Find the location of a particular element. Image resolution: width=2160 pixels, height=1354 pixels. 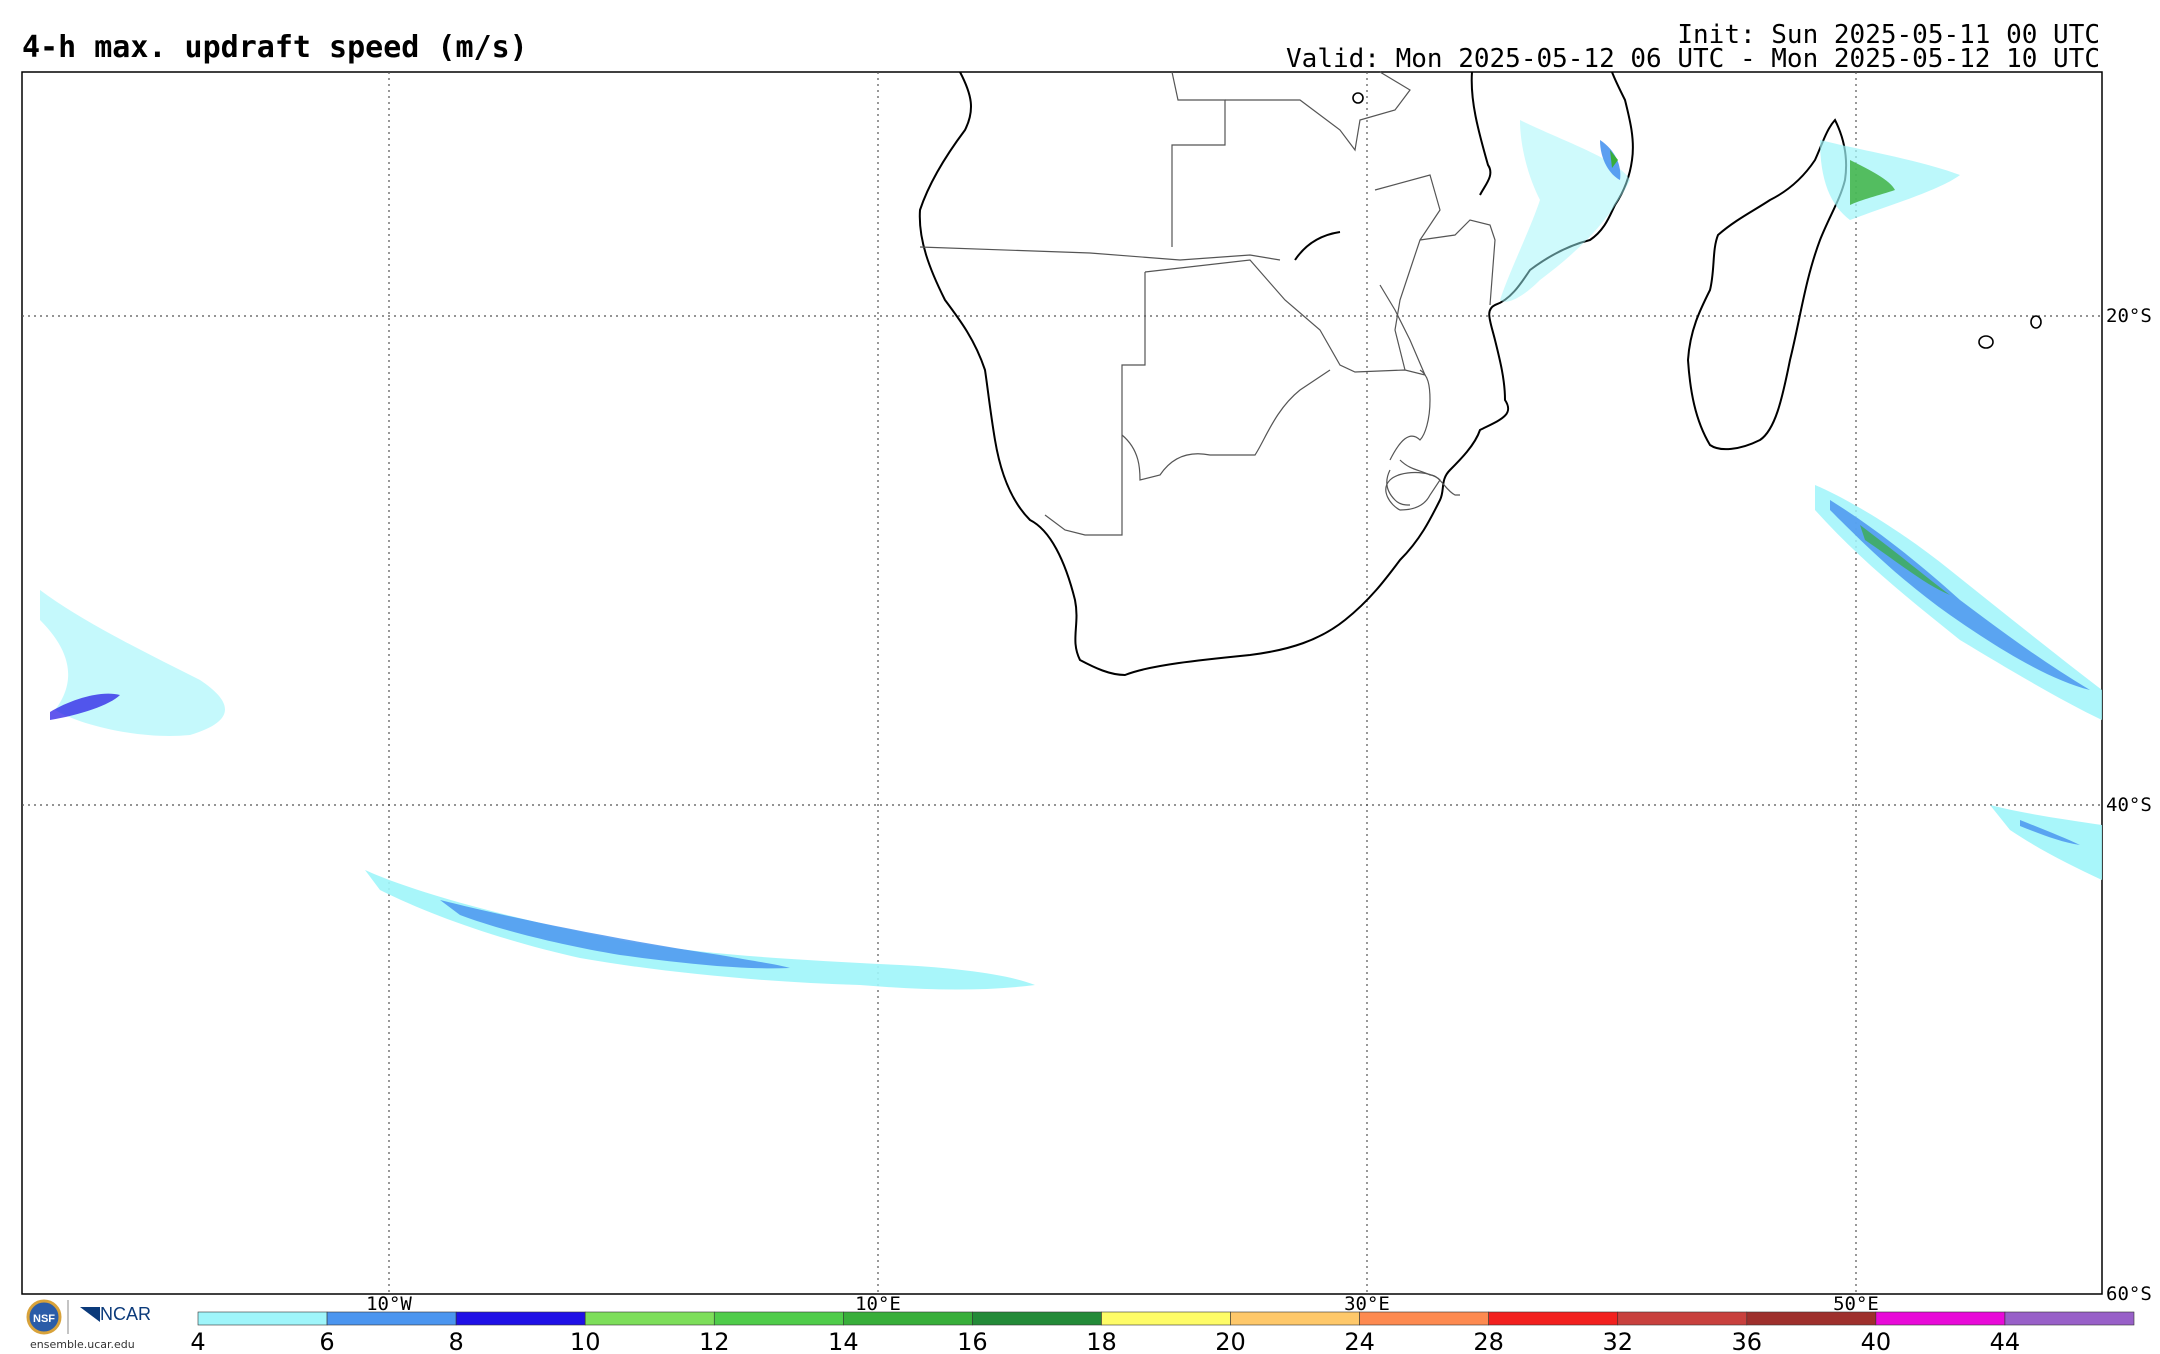

lat-label-40s: 40°S is located at coordinates (2129, 805).